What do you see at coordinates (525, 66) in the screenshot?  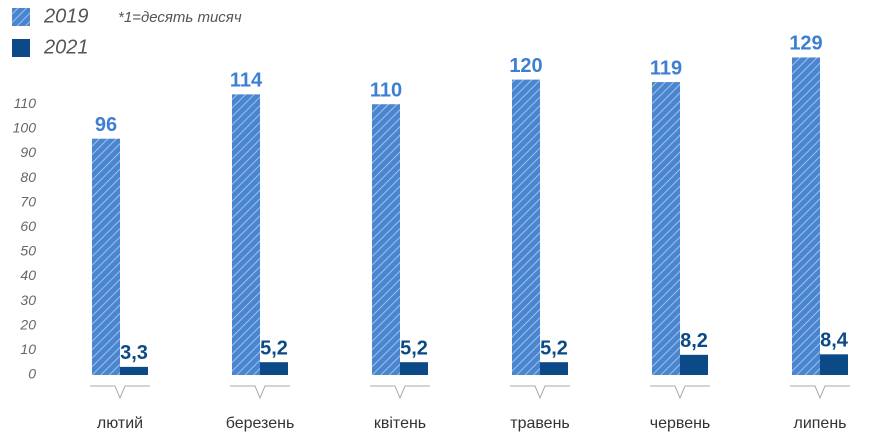 I see `data-label: 120` at bounding box center [525, 66].